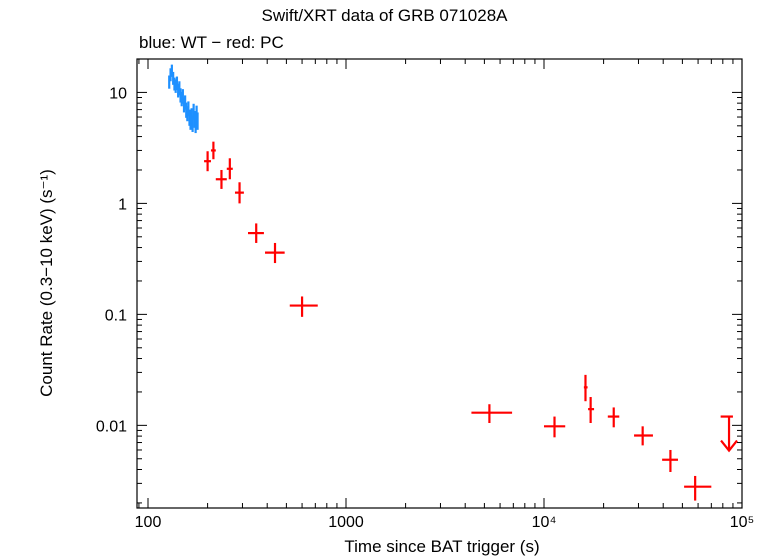  Describe the element at coordinates (118, 93) in the screenshot. I see `y-tick-label: 10` at that location.